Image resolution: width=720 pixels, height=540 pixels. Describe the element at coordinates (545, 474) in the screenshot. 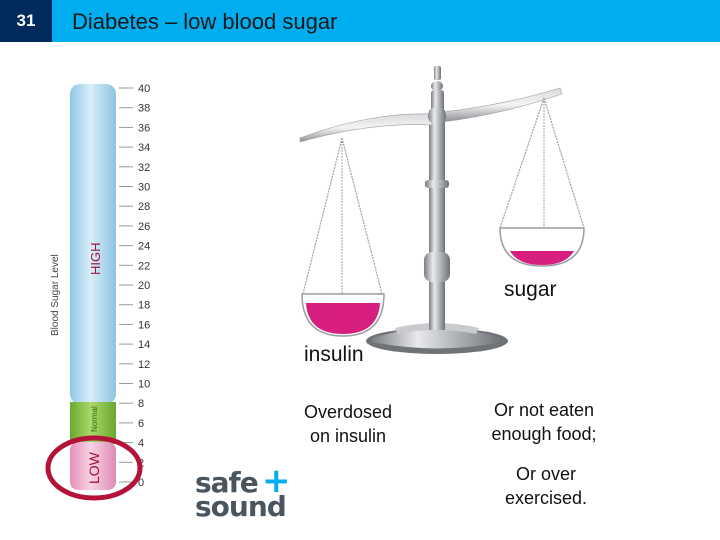

I see `note-line: Or over` at that location.